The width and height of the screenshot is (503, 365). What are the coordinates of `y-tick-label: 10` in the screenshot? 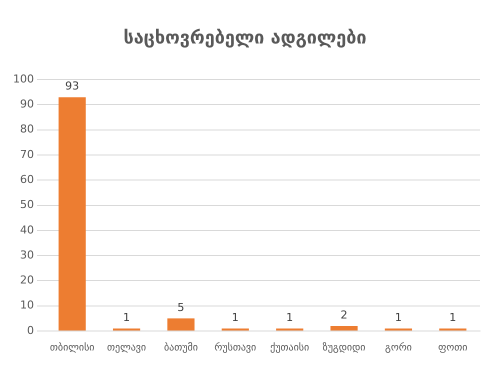 It's located at (27, 305).